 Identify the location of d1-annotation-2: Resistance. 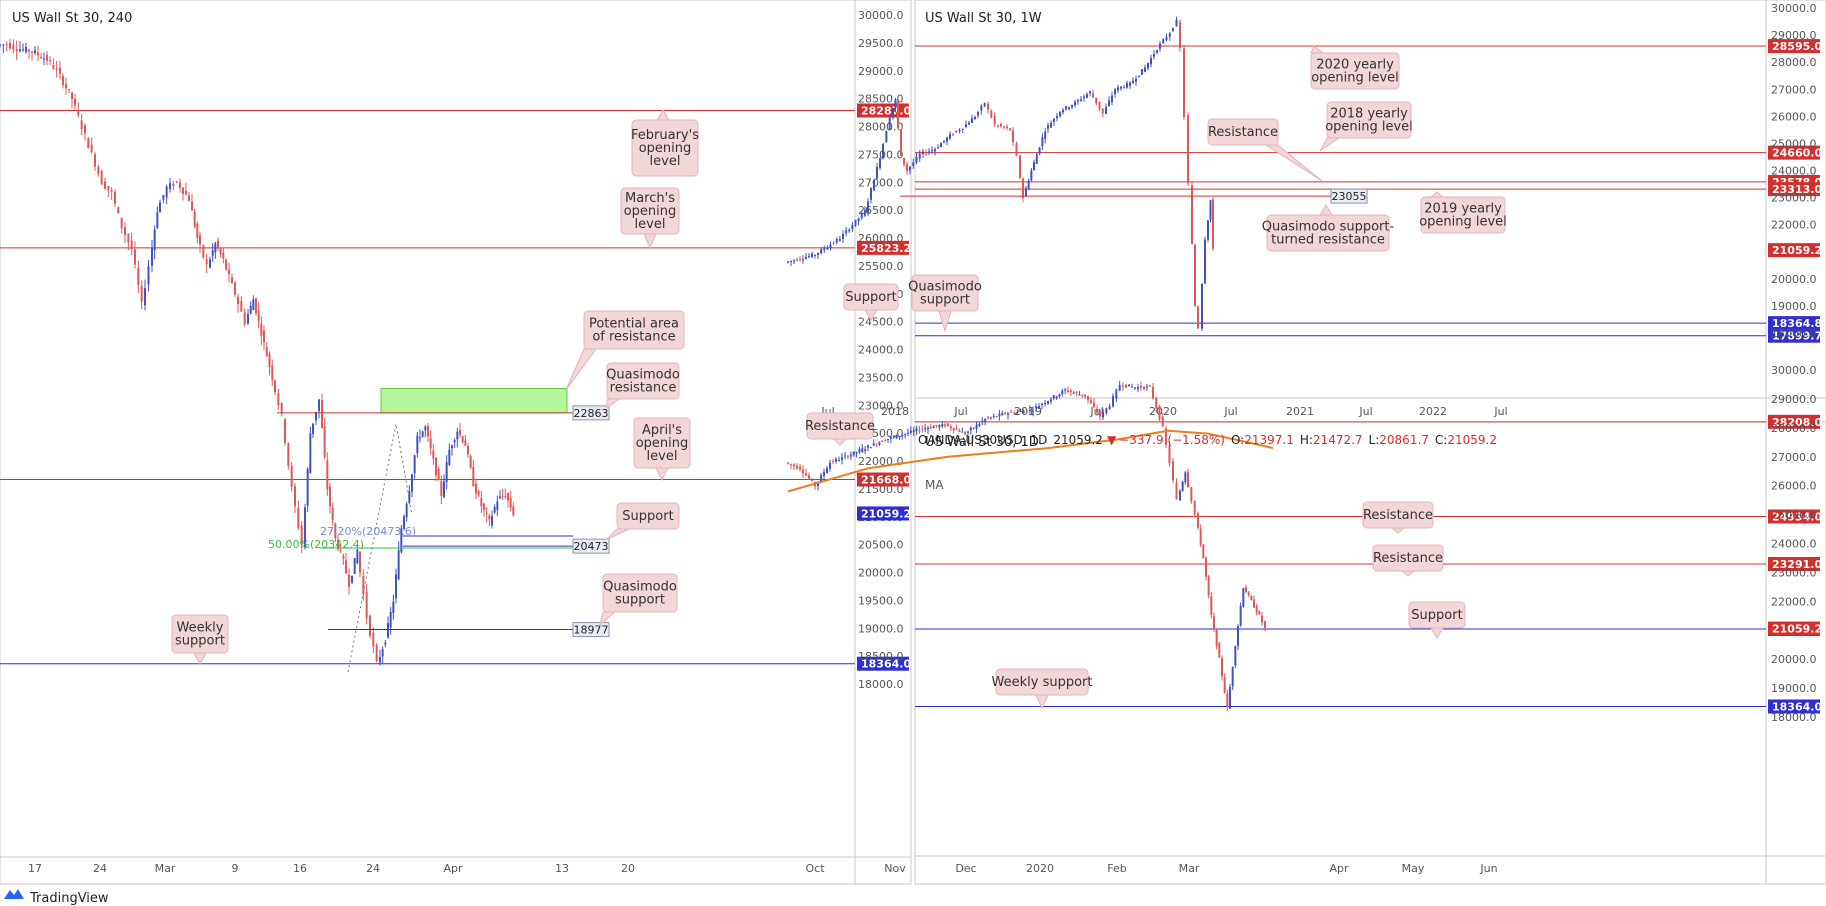
(1408, 560).